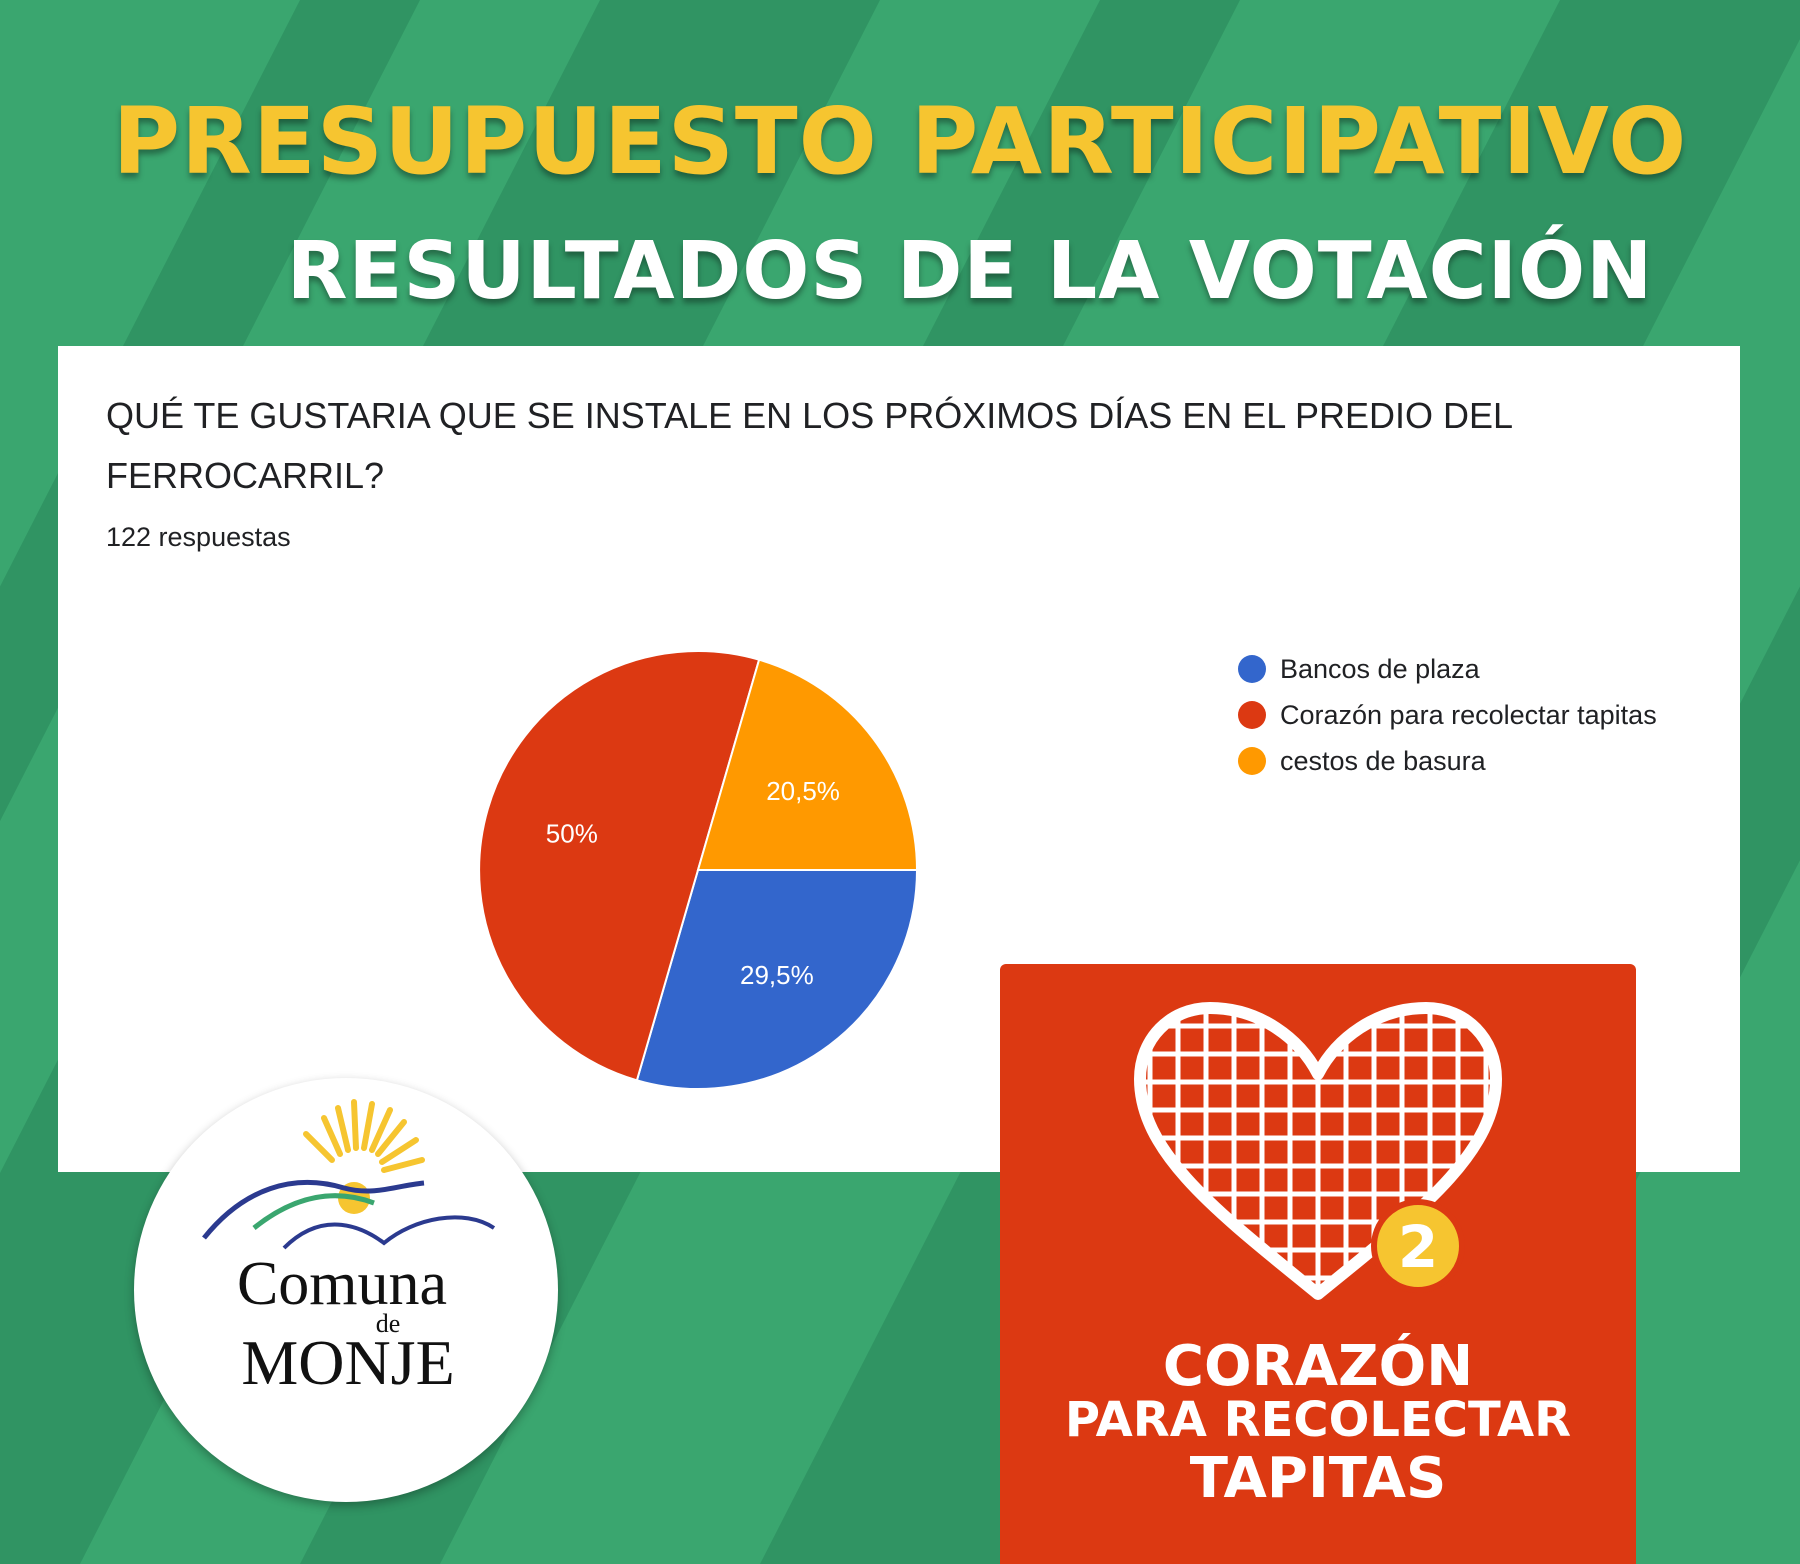 This screenshot has height=1564, width=1800. What do you see at coordinates (364, 1136) in the screenshot?
I see `sun-rays-icon` at bounding box center [364, 1136].